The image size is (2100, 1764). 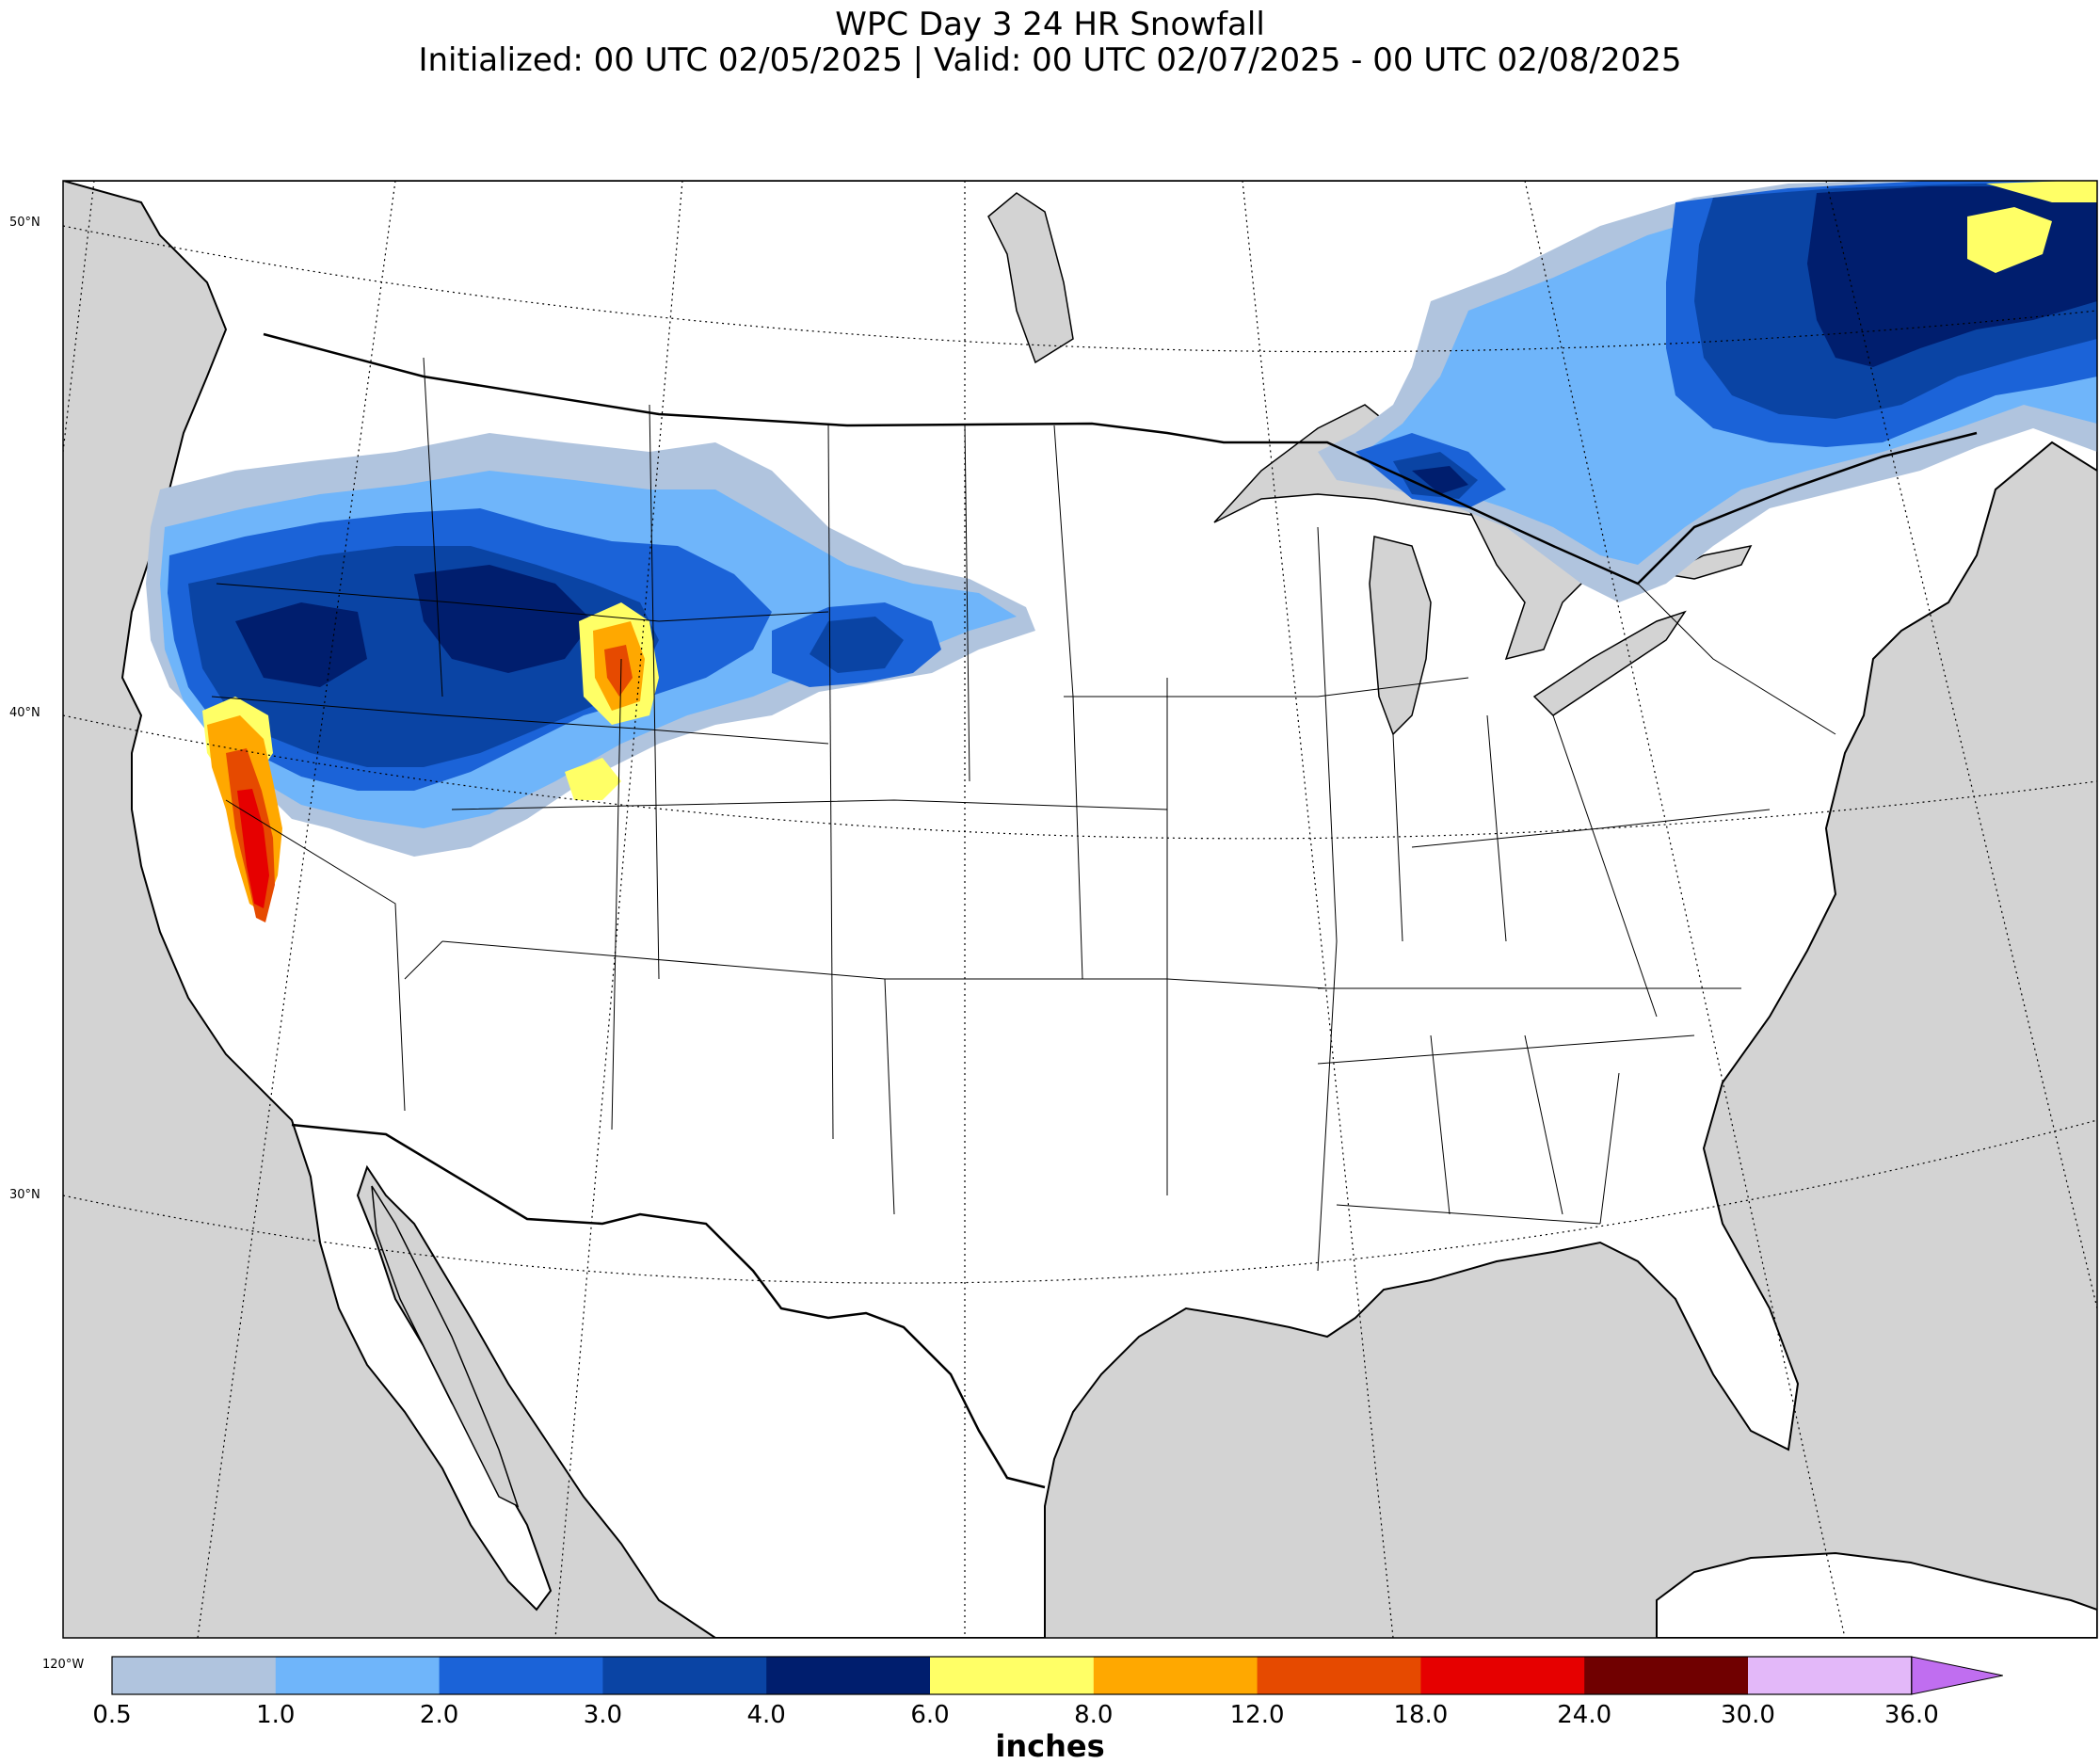 I want to click on colorbar-tick-label: 30.0, so click(x=1748, y=1715).